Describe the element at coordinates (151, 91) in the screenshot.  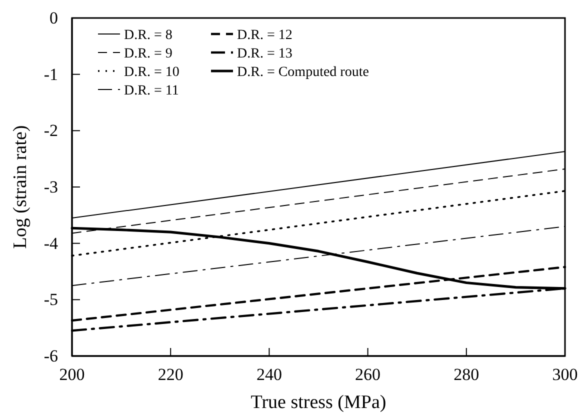
I see `legend-label: D.R. = 11` at that location.